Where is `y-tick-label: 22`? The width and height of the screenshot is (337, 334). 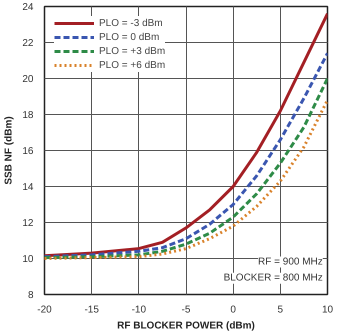 y-tick-label: 22 is located at coordinates (28, 43).